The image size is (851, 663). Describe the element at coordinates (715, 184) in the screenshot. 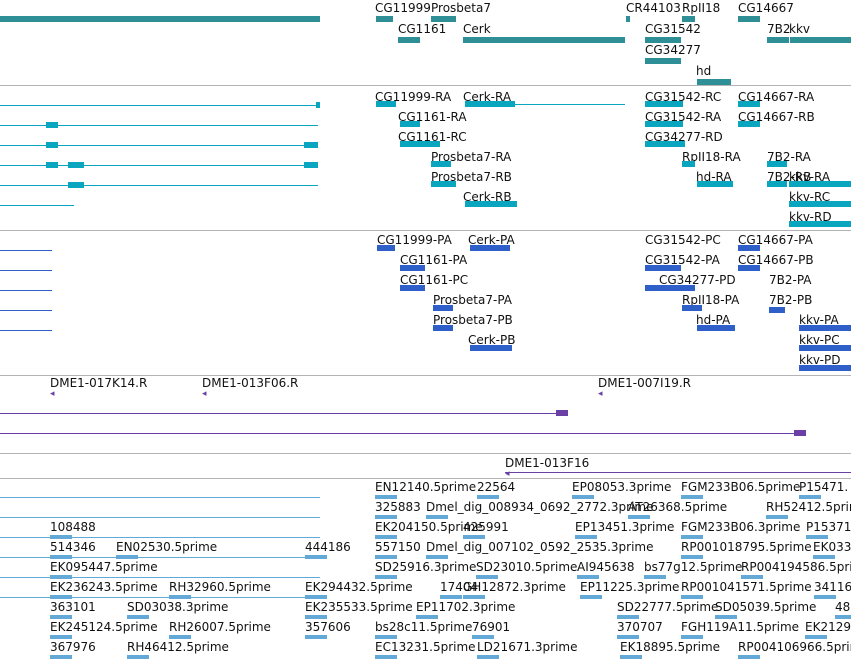

I see `transcript-bar-hd-ra` at that location.